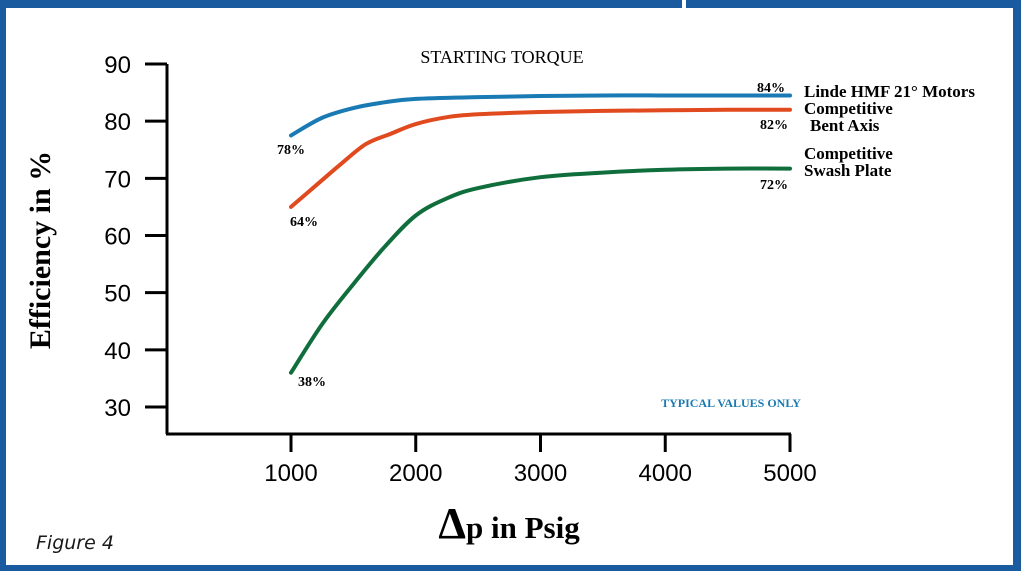 Image resolution: width=1021 pixels, height=571 pixels. What do you see at coordinates (540, 158) in the screenshot?
I see `series-line-bent-axis` at bounding box center [540, 158].